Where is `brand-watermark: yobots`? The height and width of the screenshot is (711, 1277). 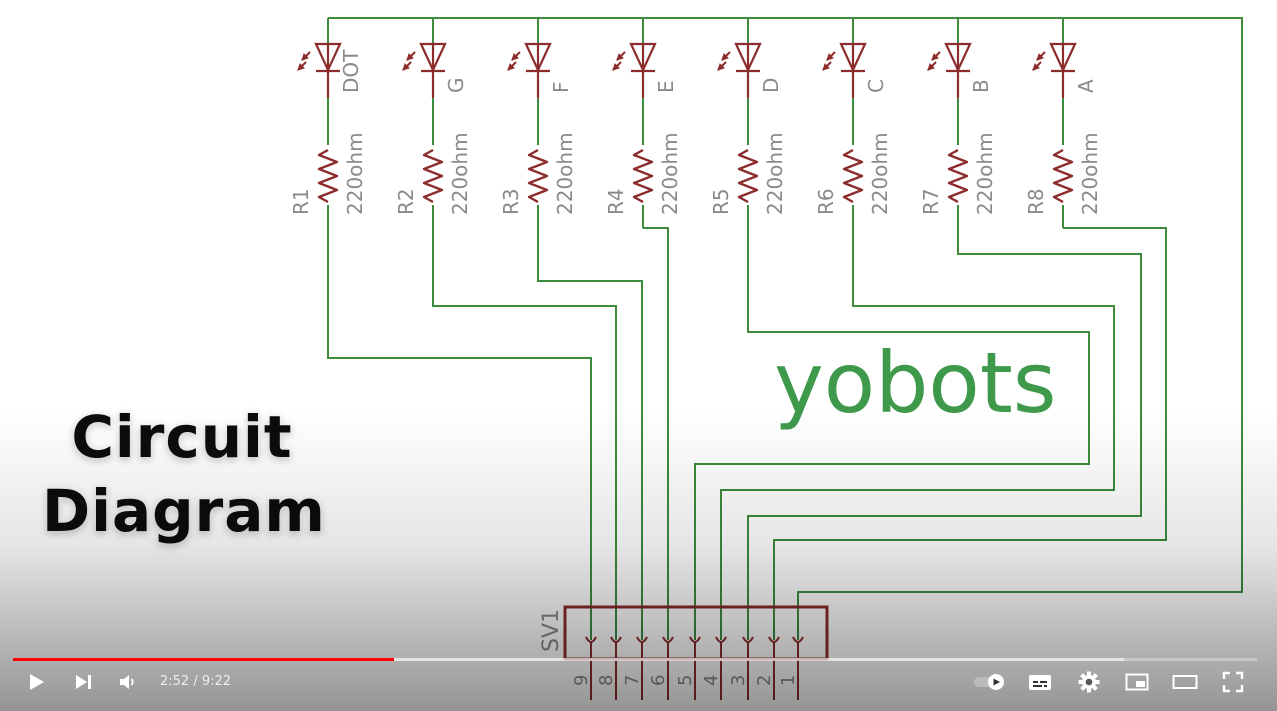
brand-watermark: yobots is located at coordinates (915, 383).